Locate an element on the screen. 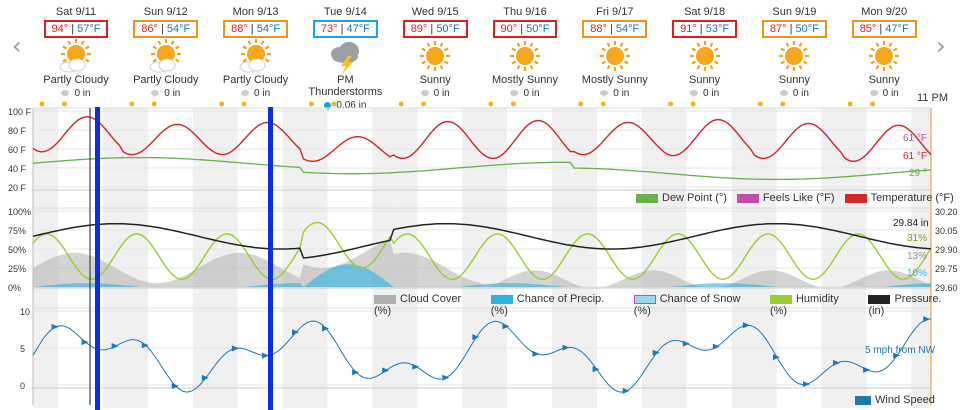  day-card: Thu 9/16 90° | 50°F Mostly Sunny 0 in is located at coordinates (525, 56).